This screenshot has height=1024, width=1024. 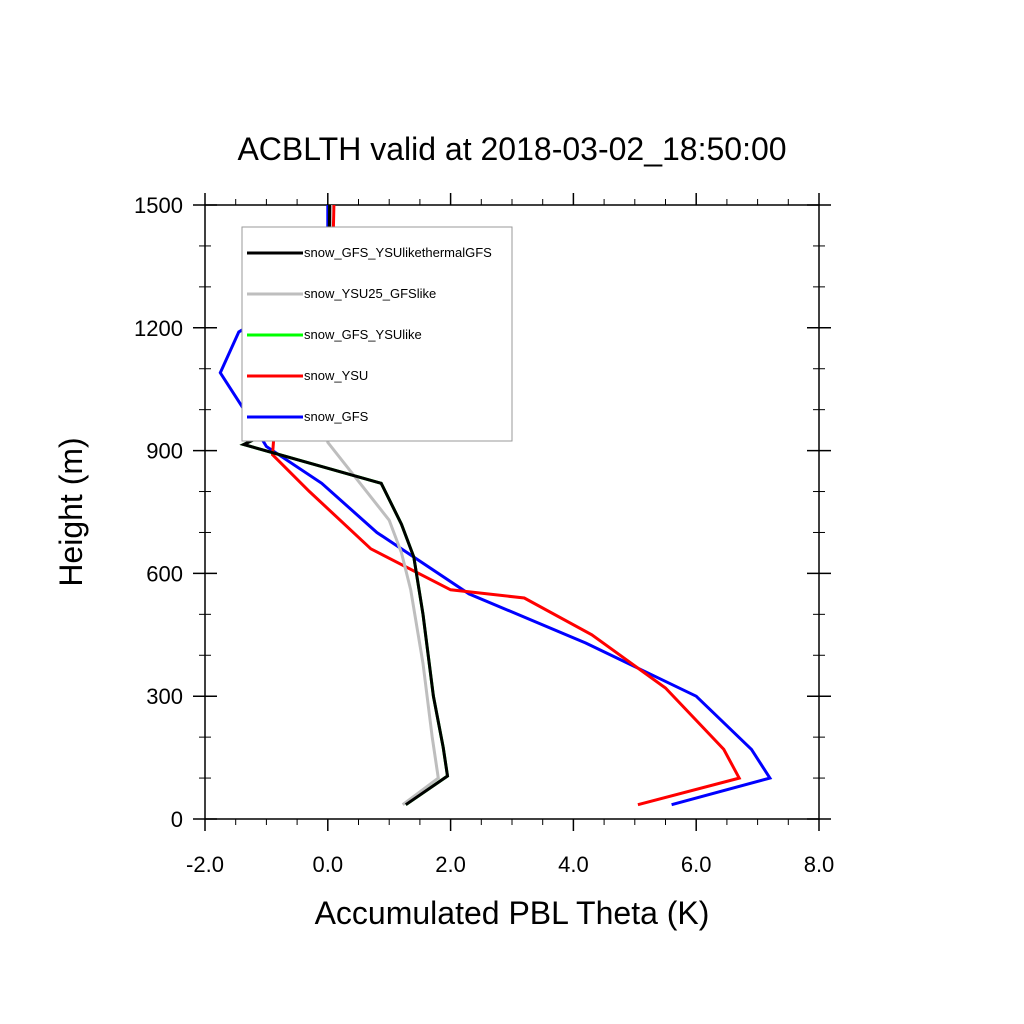 I want to click on y-tick-label: 600, so click(x=164, y=573).